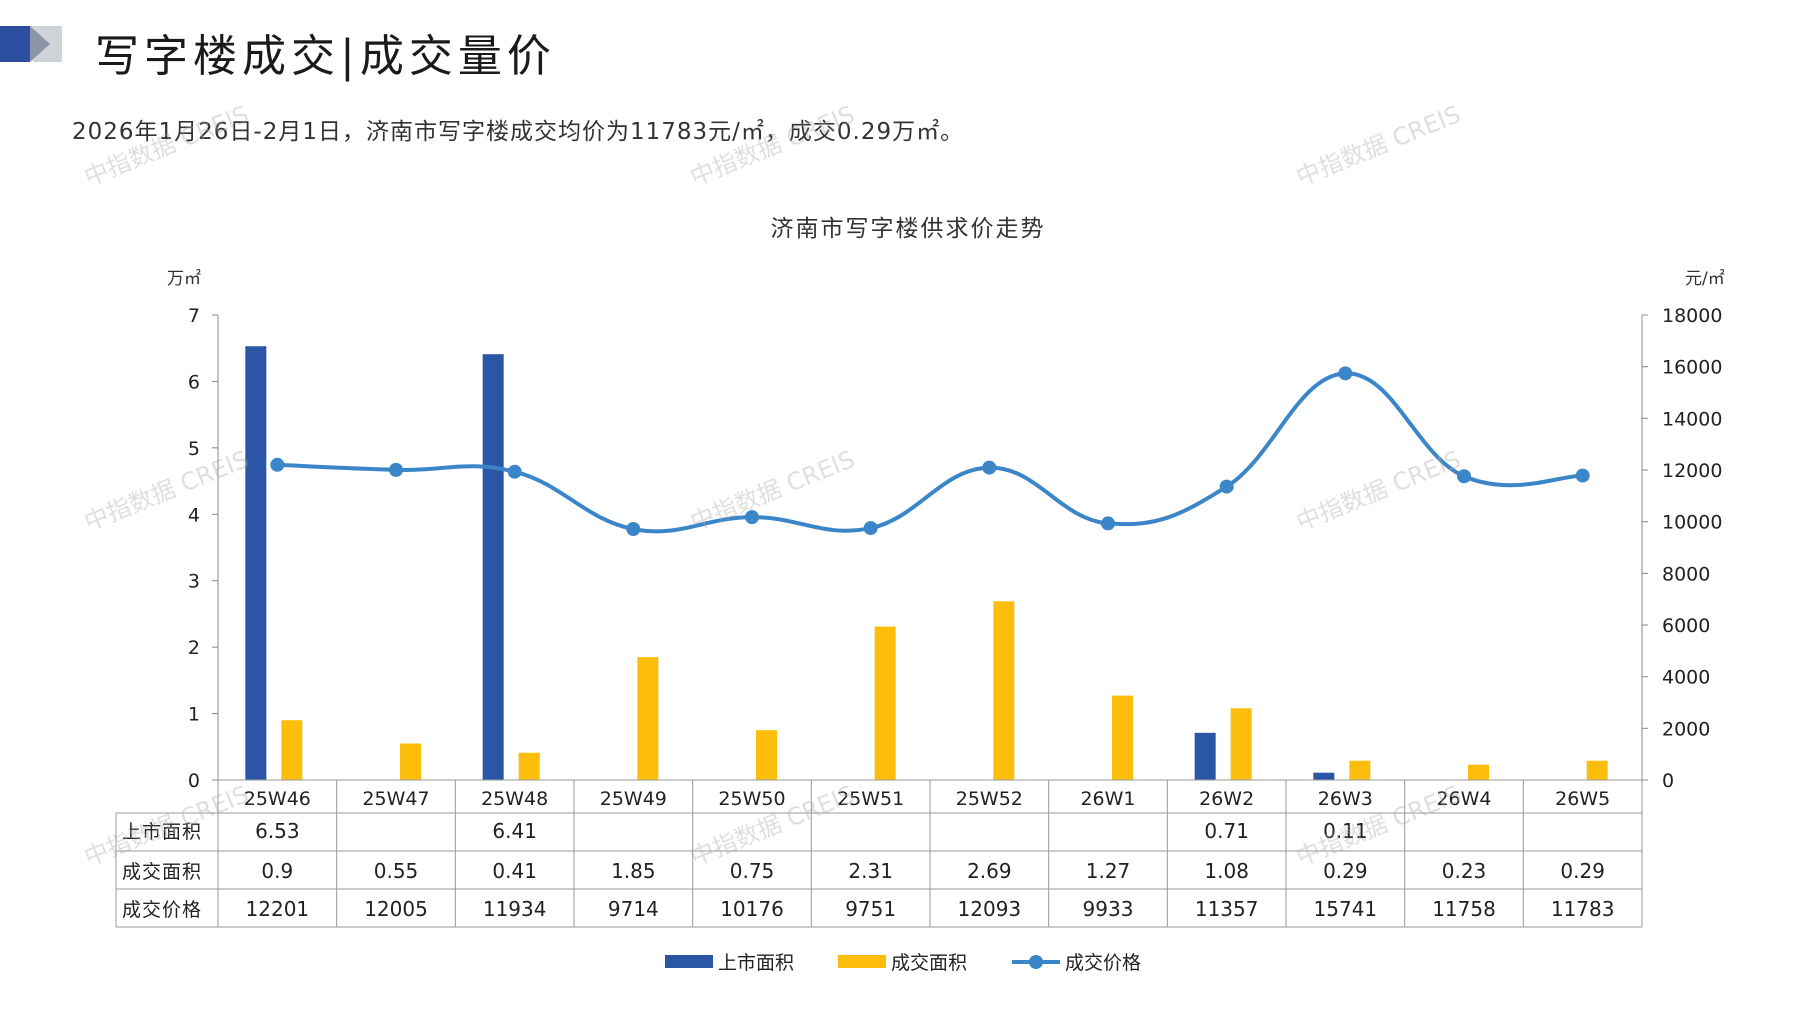 Image resolution: width=1797 pixels, height=1010 pixels. Describe the element at coordinates (194, 449) in the screenshot. I see `left-axis-tick-label: 5` at that location.